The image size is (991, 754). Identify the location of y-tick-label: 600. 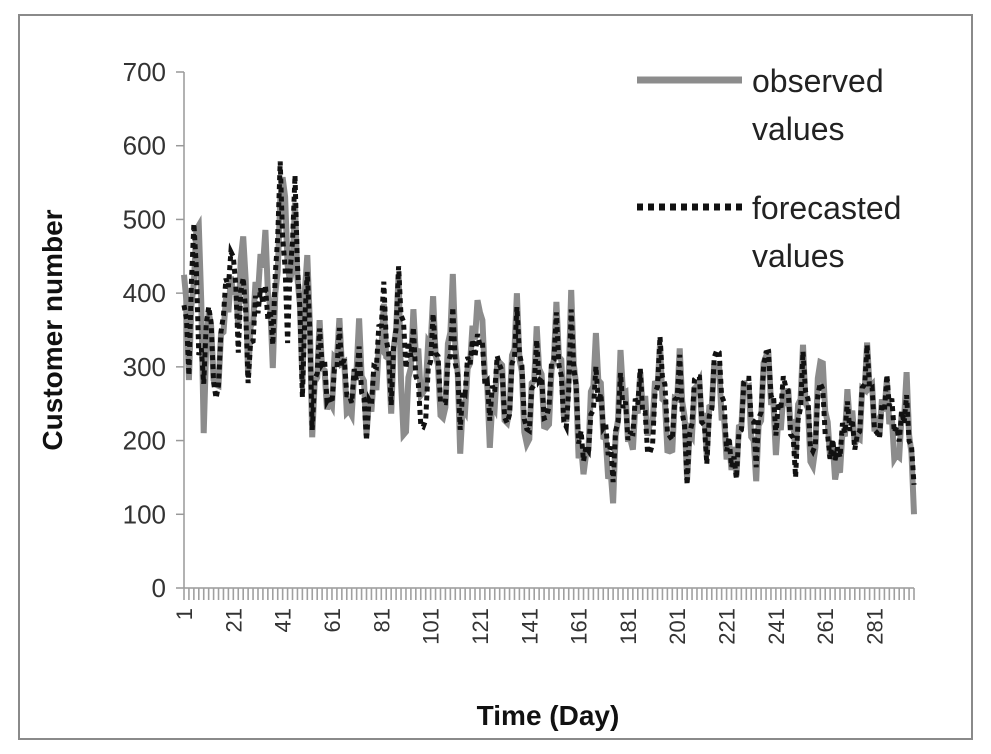
(144, 146).